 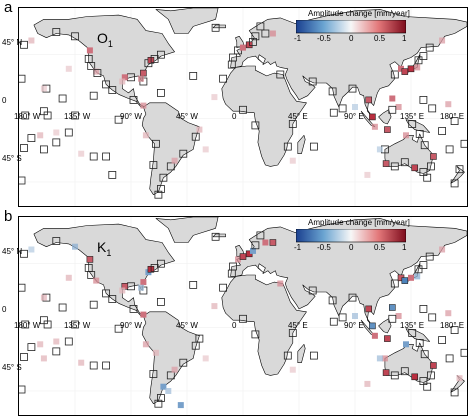 I want to click on panel-letter: a, so click(x=8, y=8).